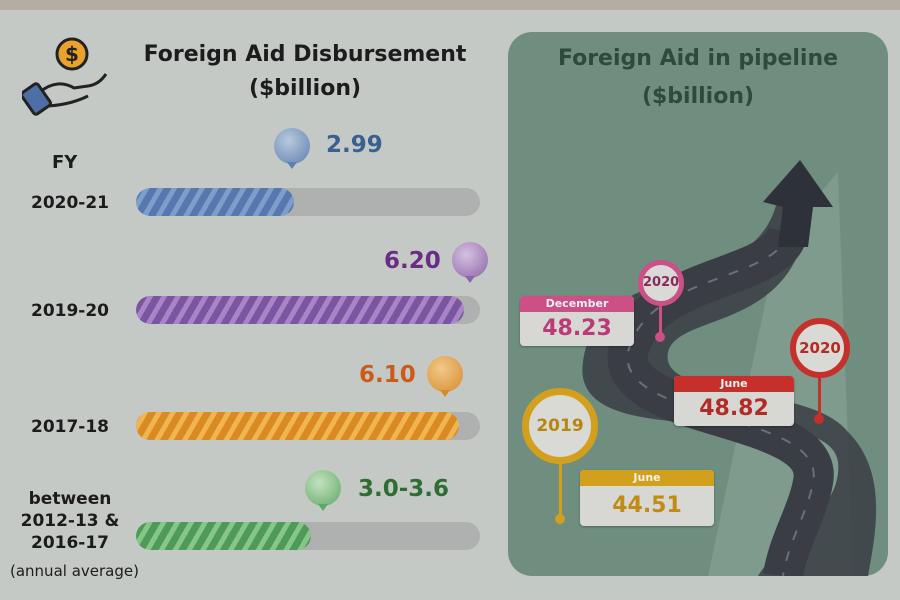 The image size is (900, 600). What do you see at coordinates (70, 311) in the screenshot?
I see `bar-label-2019-20: 2019-20` at bounding box center [70, 311].